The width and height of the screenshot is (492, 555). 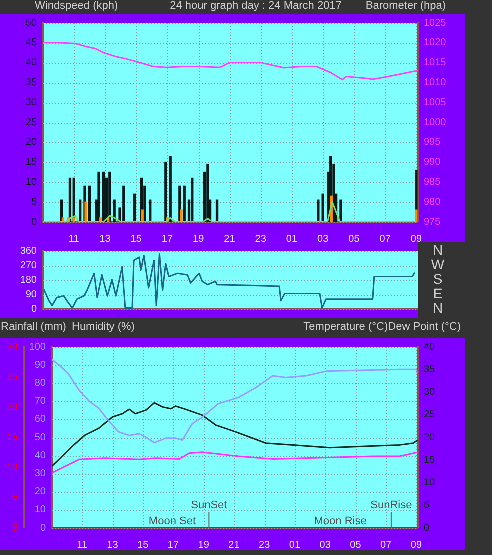 I want to click on y2-tick-label: 15, so click(x=430, y=460).